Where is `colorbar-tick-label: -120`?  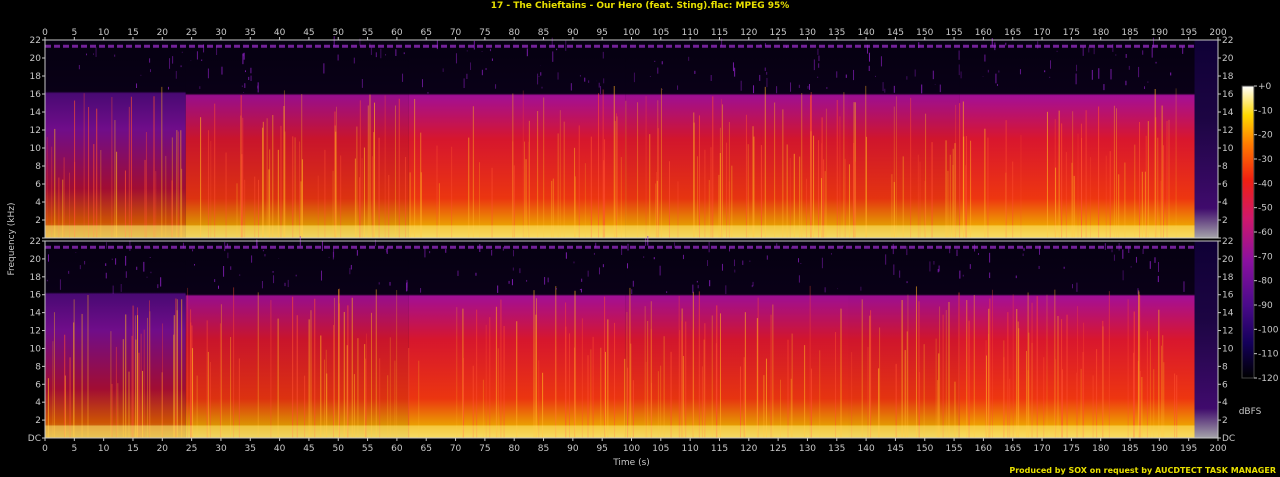
colorbar-tick-label: -120 is located at coordinates (1268, 379).